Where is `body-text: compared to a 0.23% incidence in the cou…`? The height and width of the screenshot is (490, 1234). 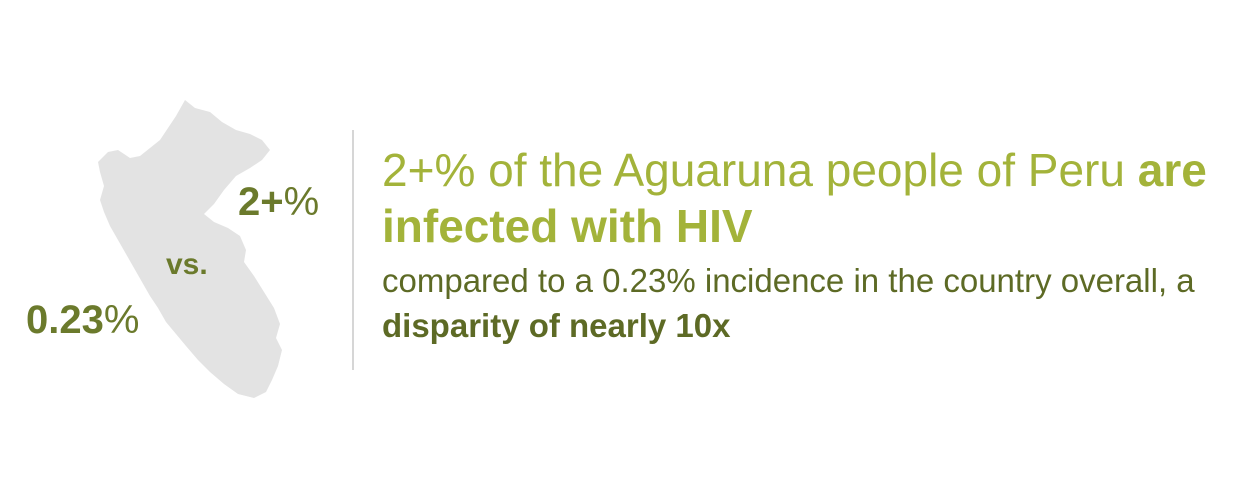
body-text: compared to a 0.23% incidence in the cou… is located at coordinates (797, 303).